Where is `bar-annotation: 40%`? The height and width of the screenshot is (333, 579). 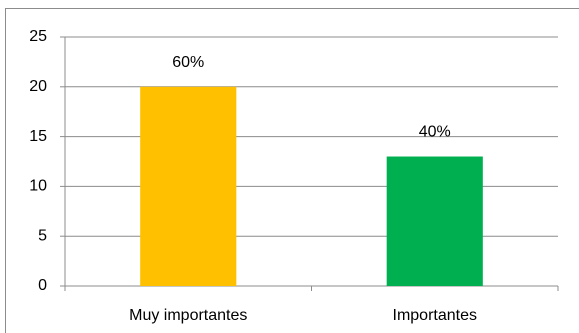 bar-annotation: 40% is located at coordinates (435, 132).